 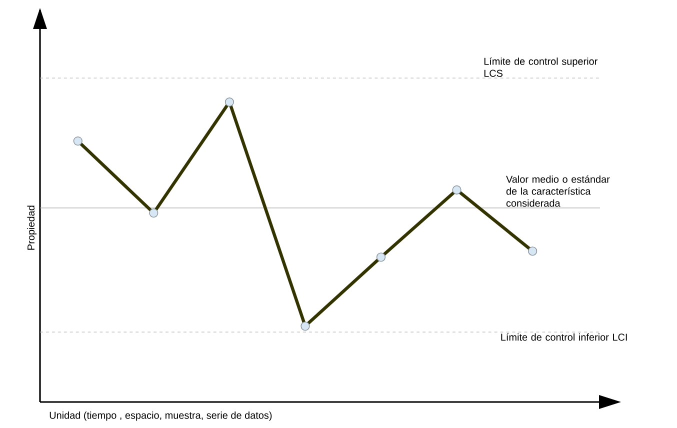 I want to click on y-axis-title: Propiedad, so click(x=31, y=228).